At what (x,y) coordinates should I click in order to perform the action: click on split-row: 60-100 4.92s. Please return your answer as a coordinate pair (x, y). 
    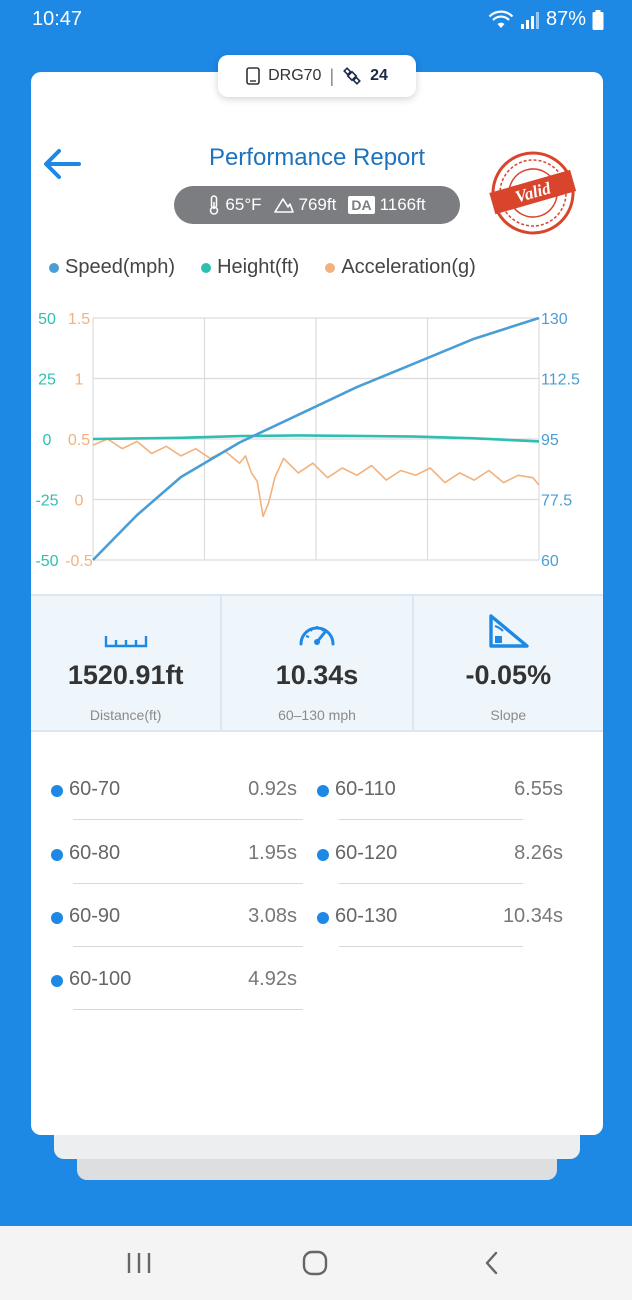
    Looking at the image, I should click on (177, 976).